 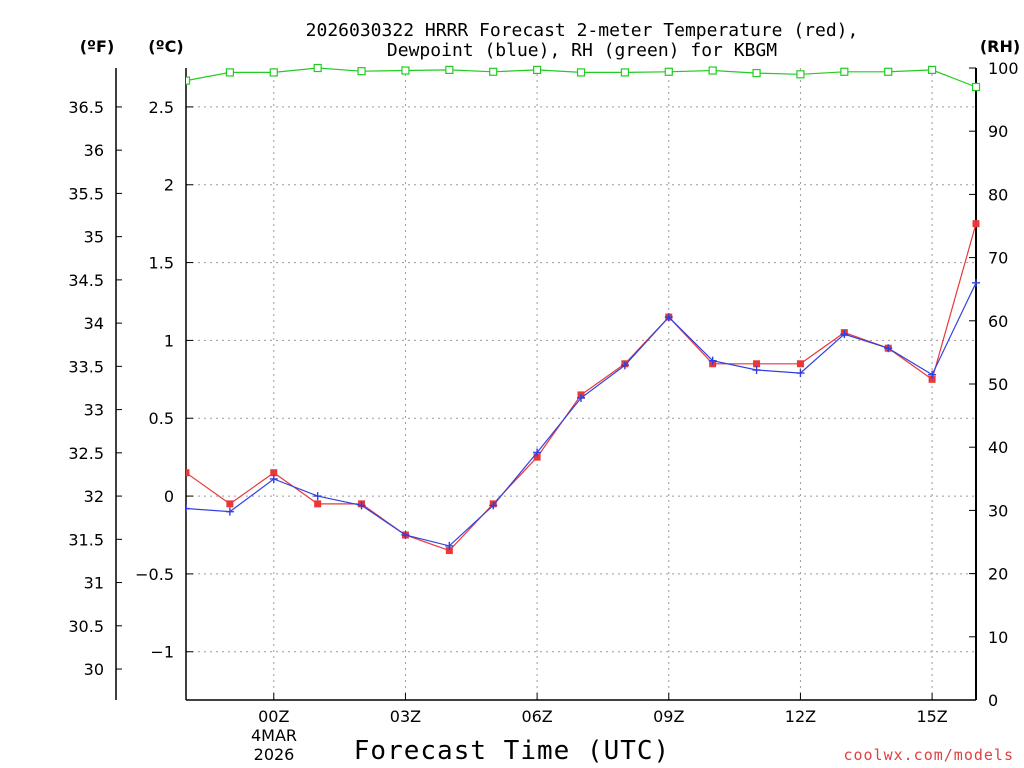 What do you see at coordinates (1000, 46) in the screenshot?
I see `rh-unit-label: (RH)` at bounding box center [1000, 46].